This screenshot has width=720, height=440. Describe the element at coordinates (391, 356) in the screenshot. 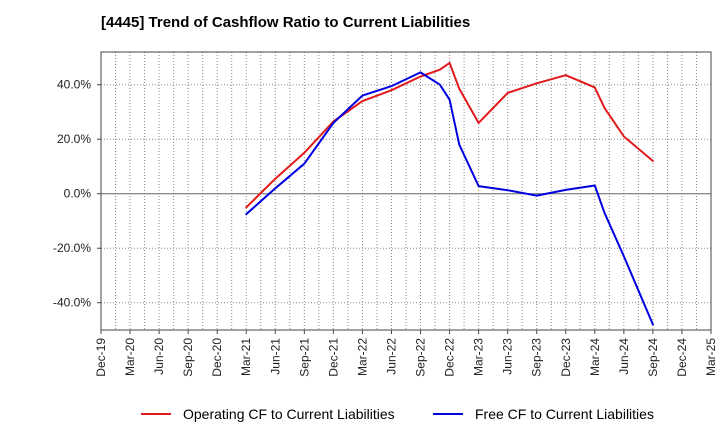

I see `x-tick-label: Jun-22` at that location.